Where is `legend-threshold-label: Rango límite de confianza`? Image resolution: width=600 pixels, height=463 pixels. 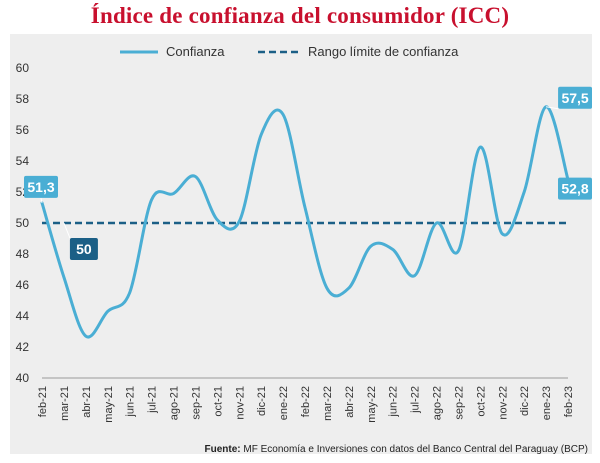
legend-threshold-label: Rango límite de confianza is located at coordinates (383, 51).